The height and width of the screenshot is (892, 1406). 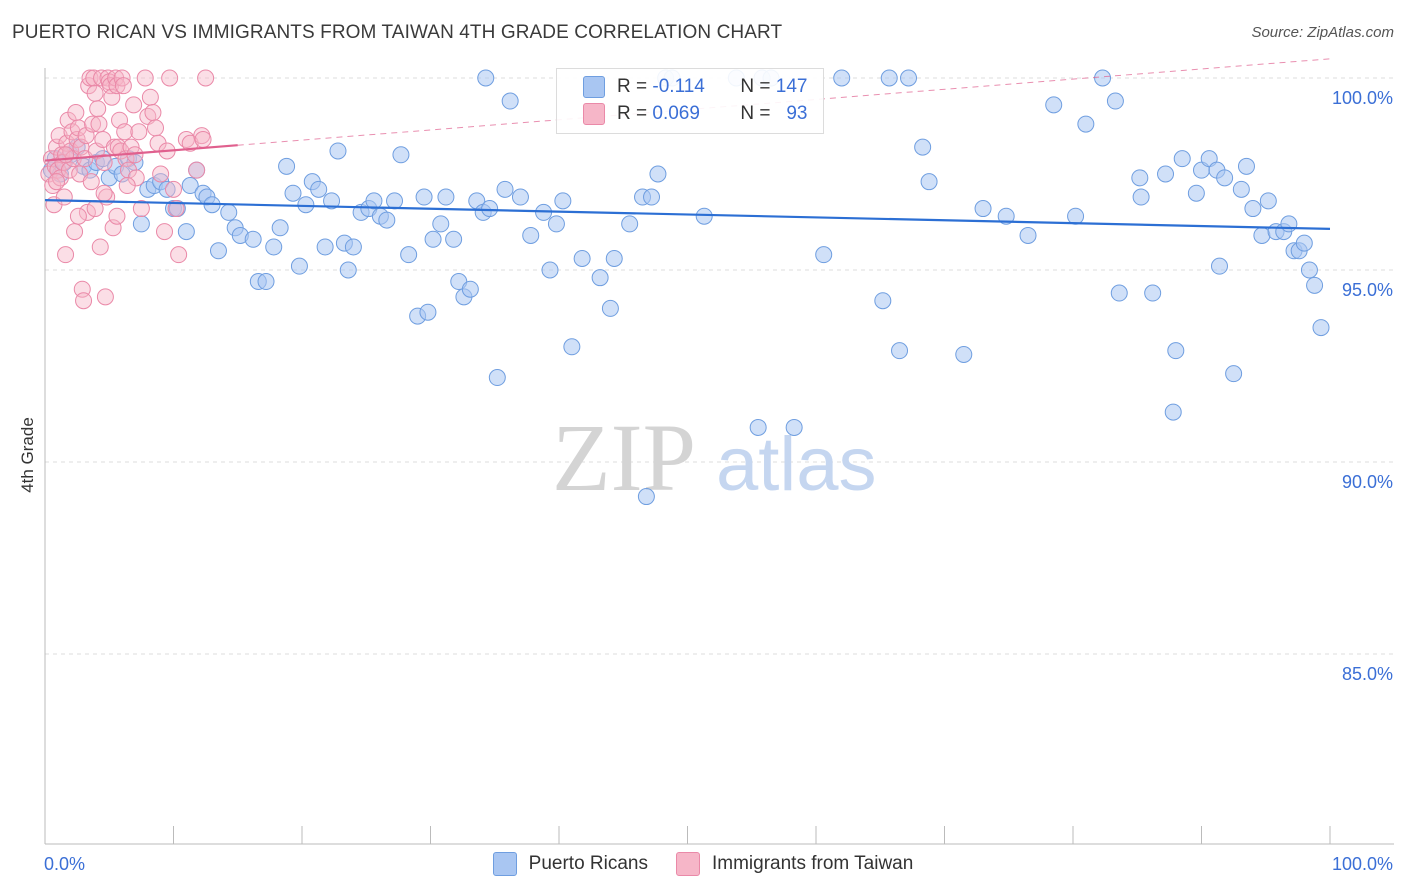 What do you see at coordinates (27, 455) in the screenshot?
I see `y-axis-label: 4th Grade` at bounding box center [27, 455].